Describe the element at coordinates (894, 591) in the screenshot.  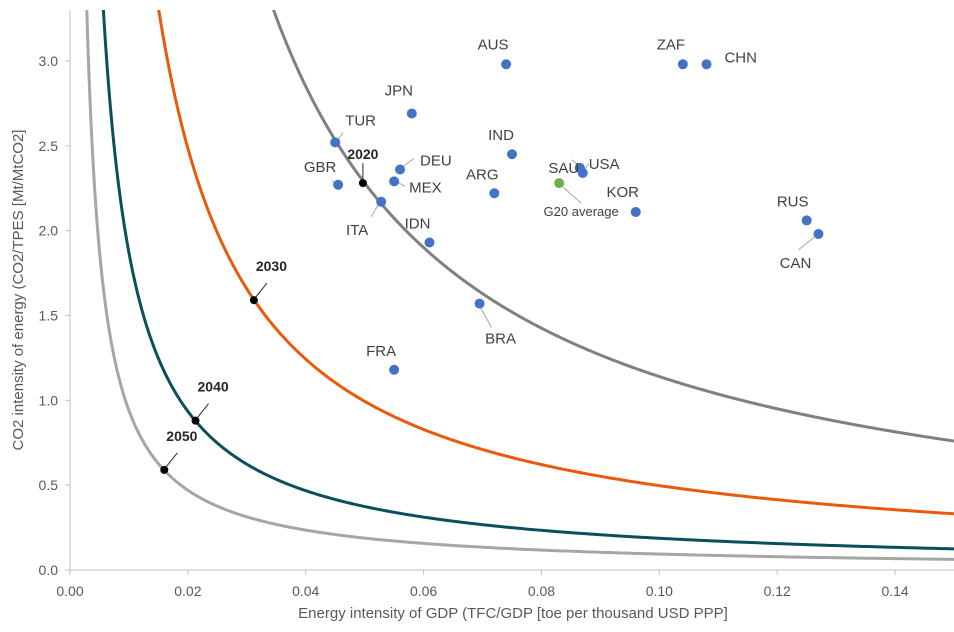
I see `x-tick-label: 0.14` at that location.